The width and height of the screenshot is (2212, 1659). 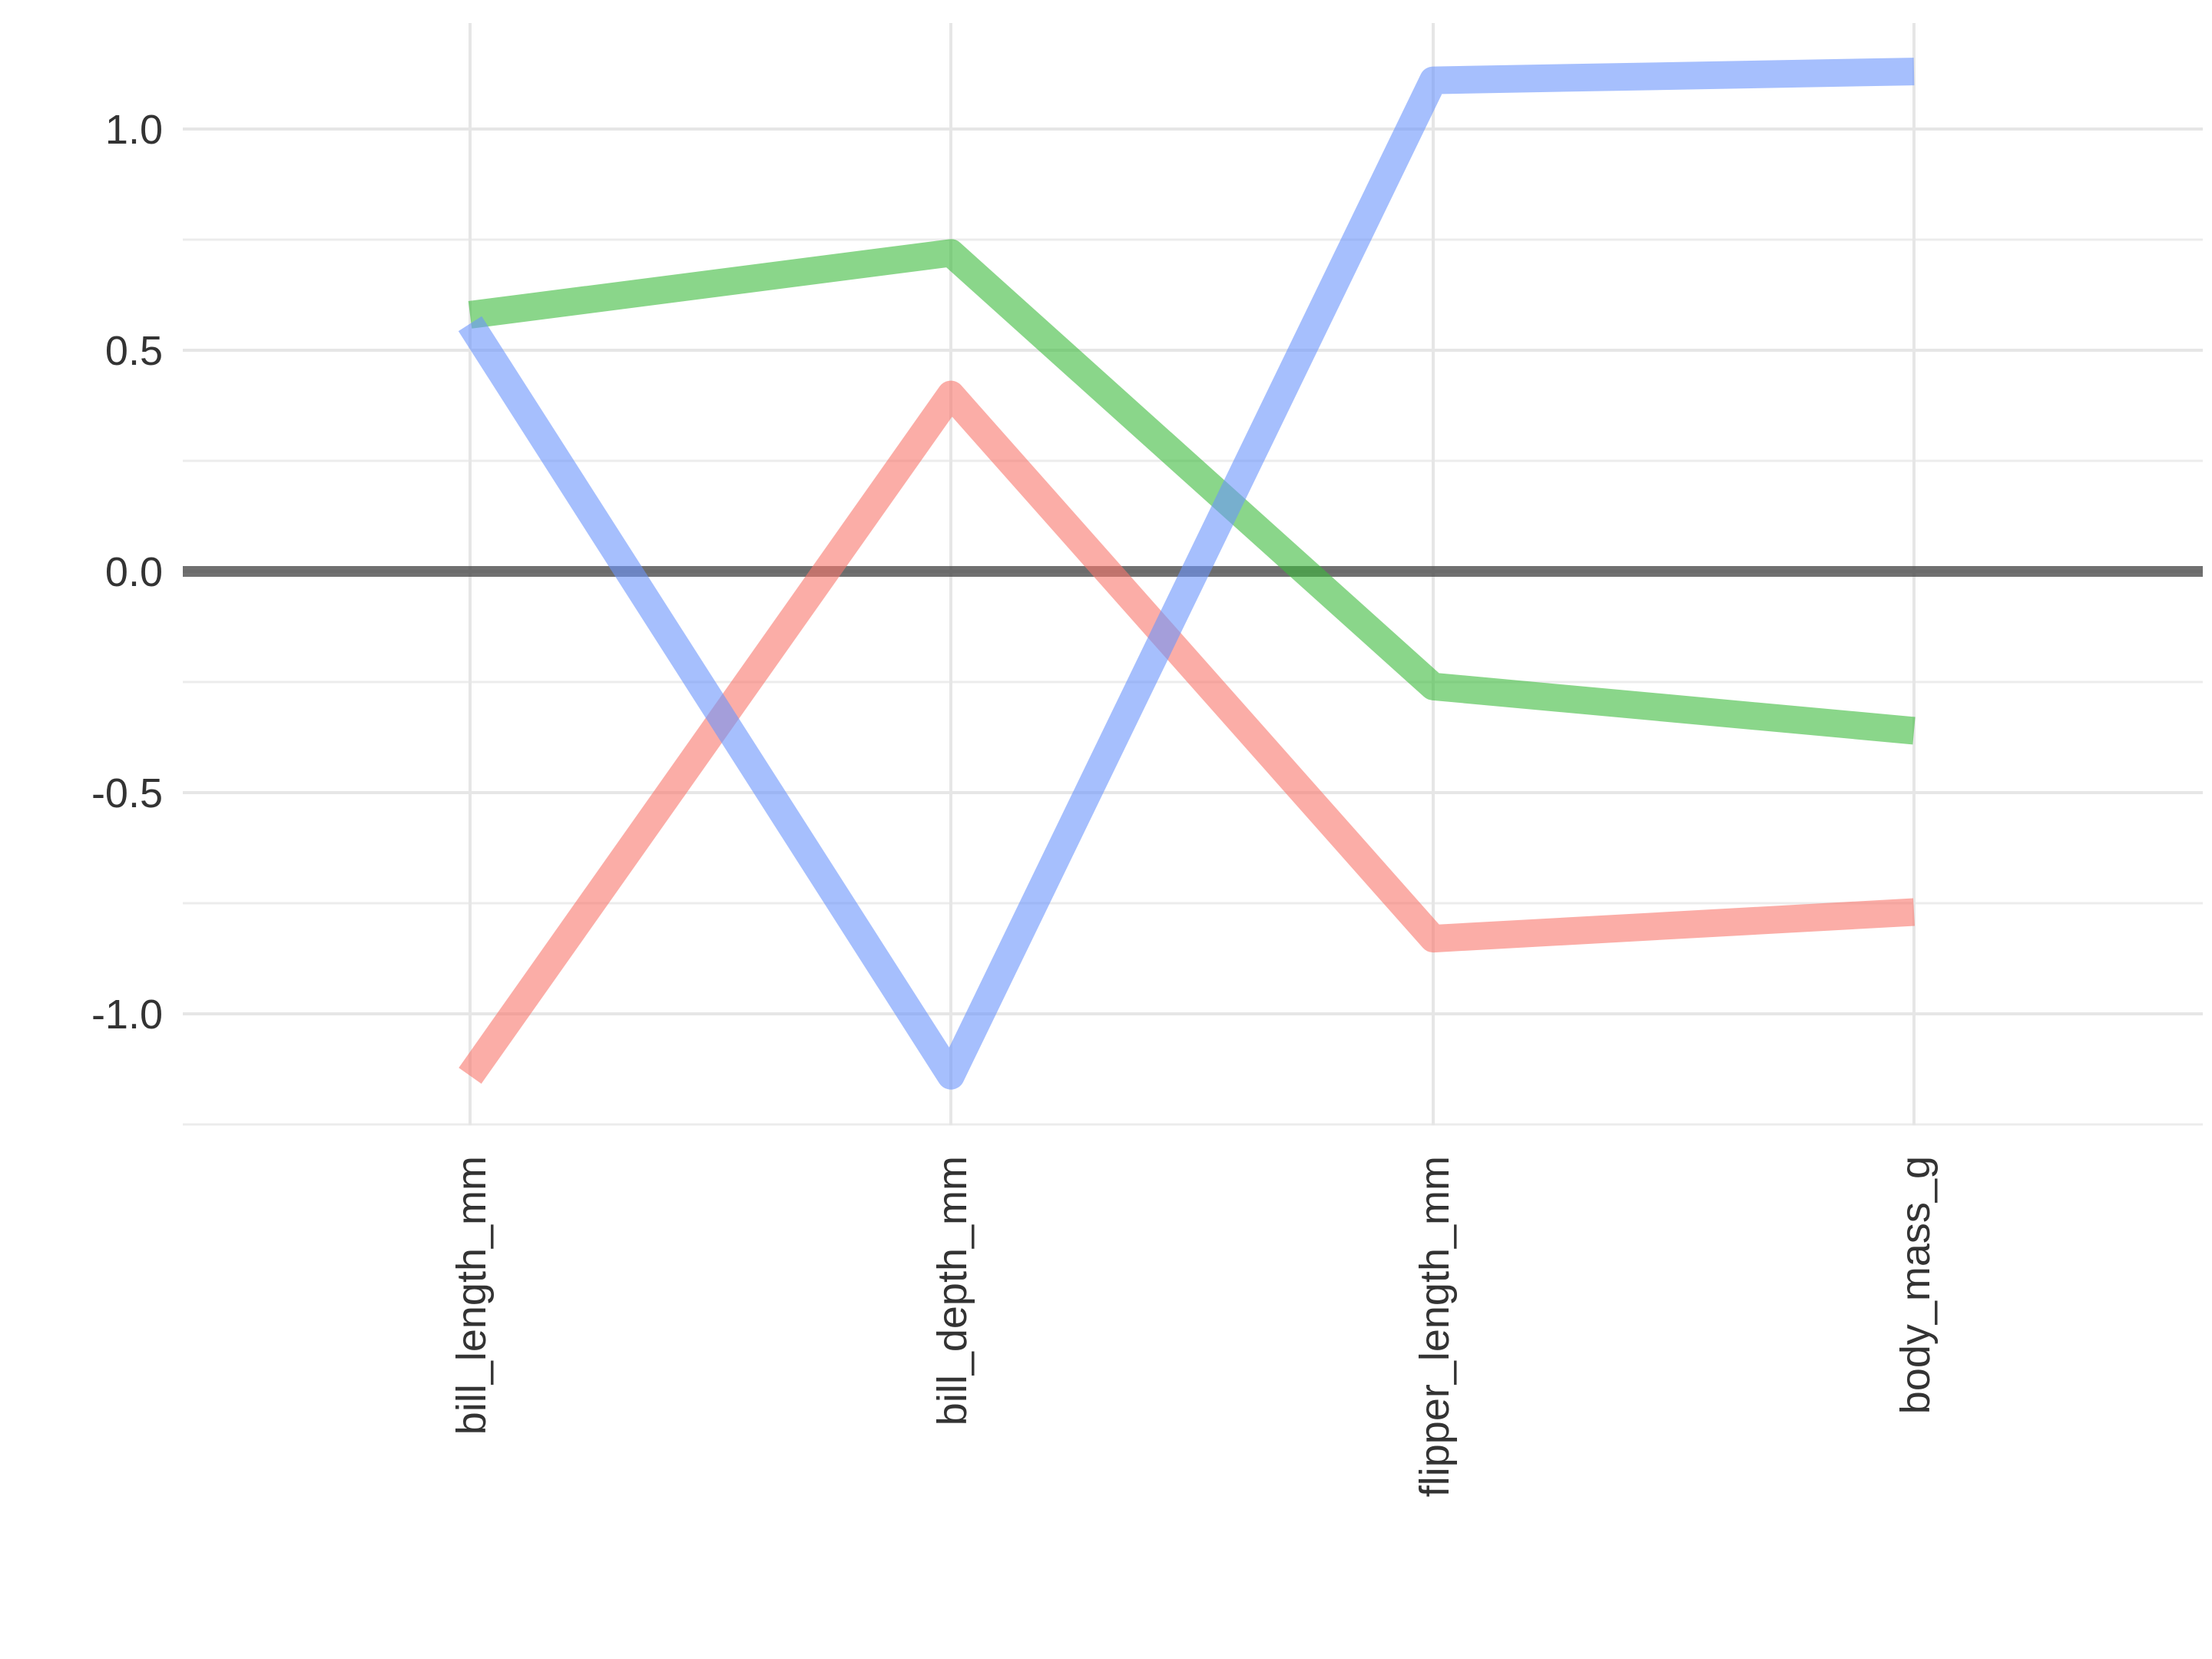 What do you see at coordinates (134, 130) in the screenshot?
I see `y-tick-label: 1.0` at bounding box center [134, 130].